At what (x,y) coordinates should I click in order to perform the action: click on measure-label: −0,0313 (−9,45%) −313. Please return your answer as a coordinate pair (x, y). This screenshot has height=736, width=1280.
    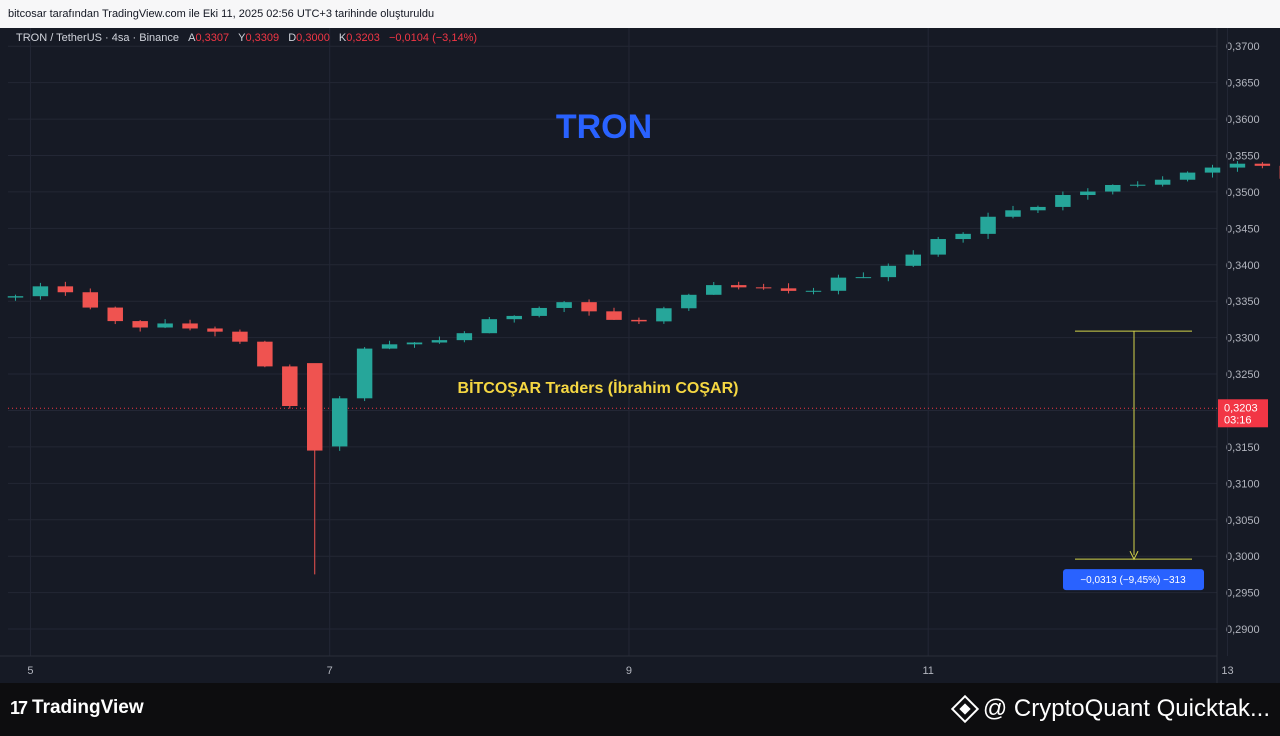
    Looking at the image, I should click on (1133, 580).